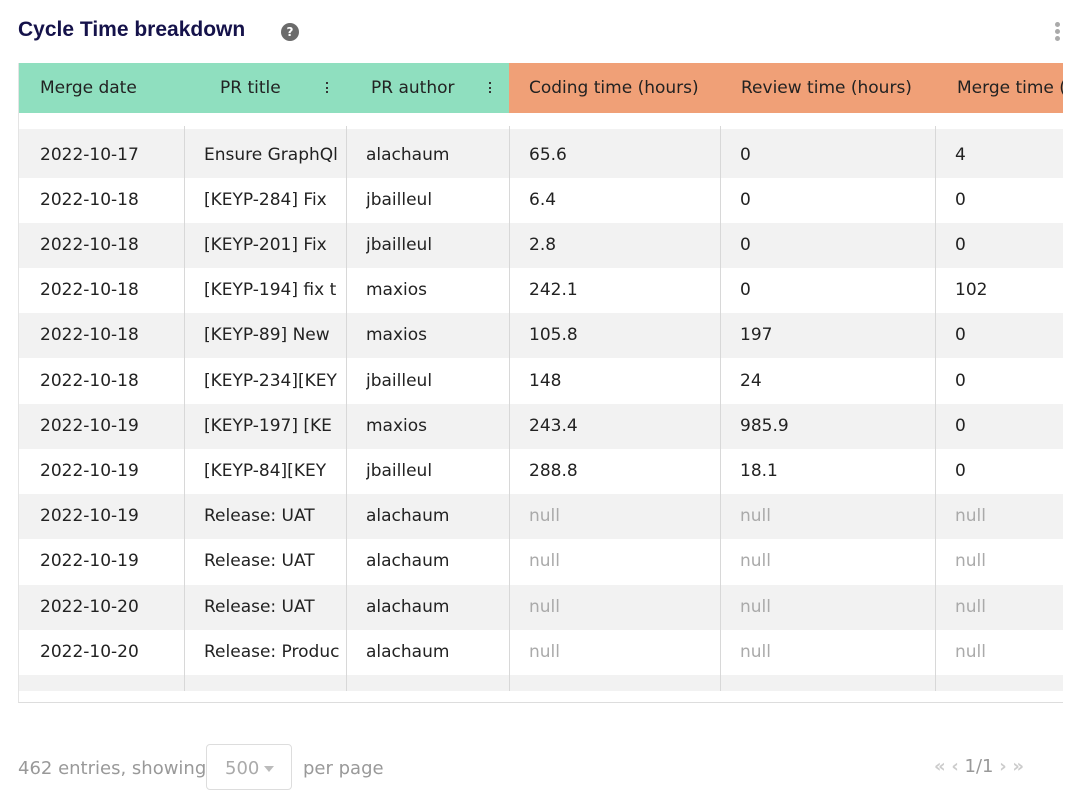  Describe the element at coordinates (270, 380) in the screenshot. I see `table-cell: [KEYP-234][KEY` at that location.